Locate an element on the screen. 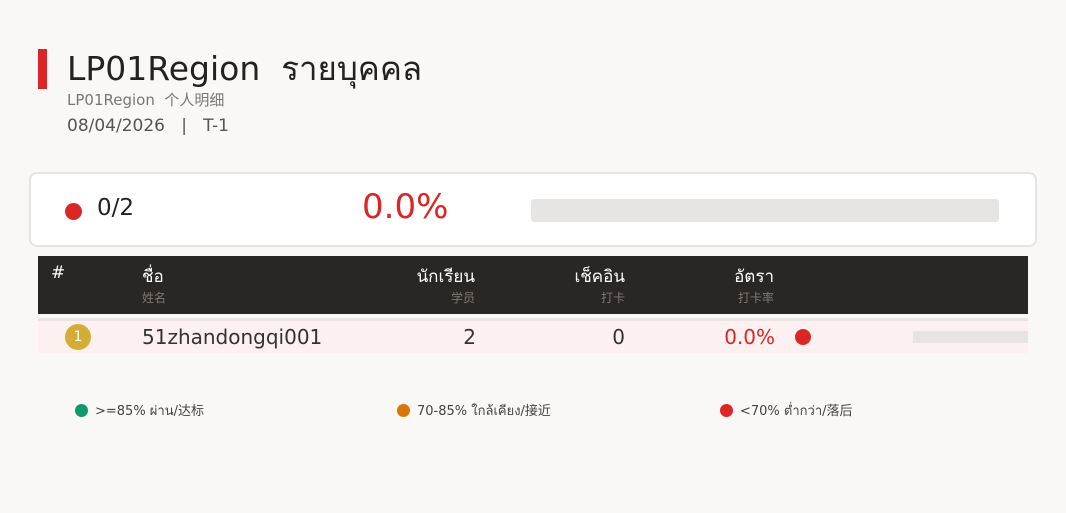 The height and width of the screenshot is (513, 1066). summary-percent: 0.0% is located at coordinates (405, 207).